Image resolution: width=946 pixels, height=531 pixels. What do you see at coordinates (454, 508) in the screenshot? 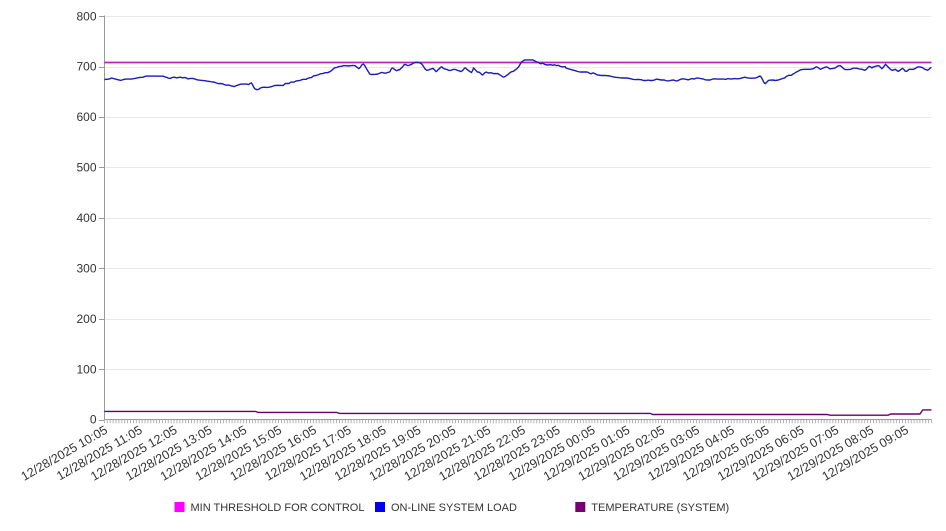
I see `svg-text: ON-LINE SYSTEM LOAD` at bounding box center [454, 508].